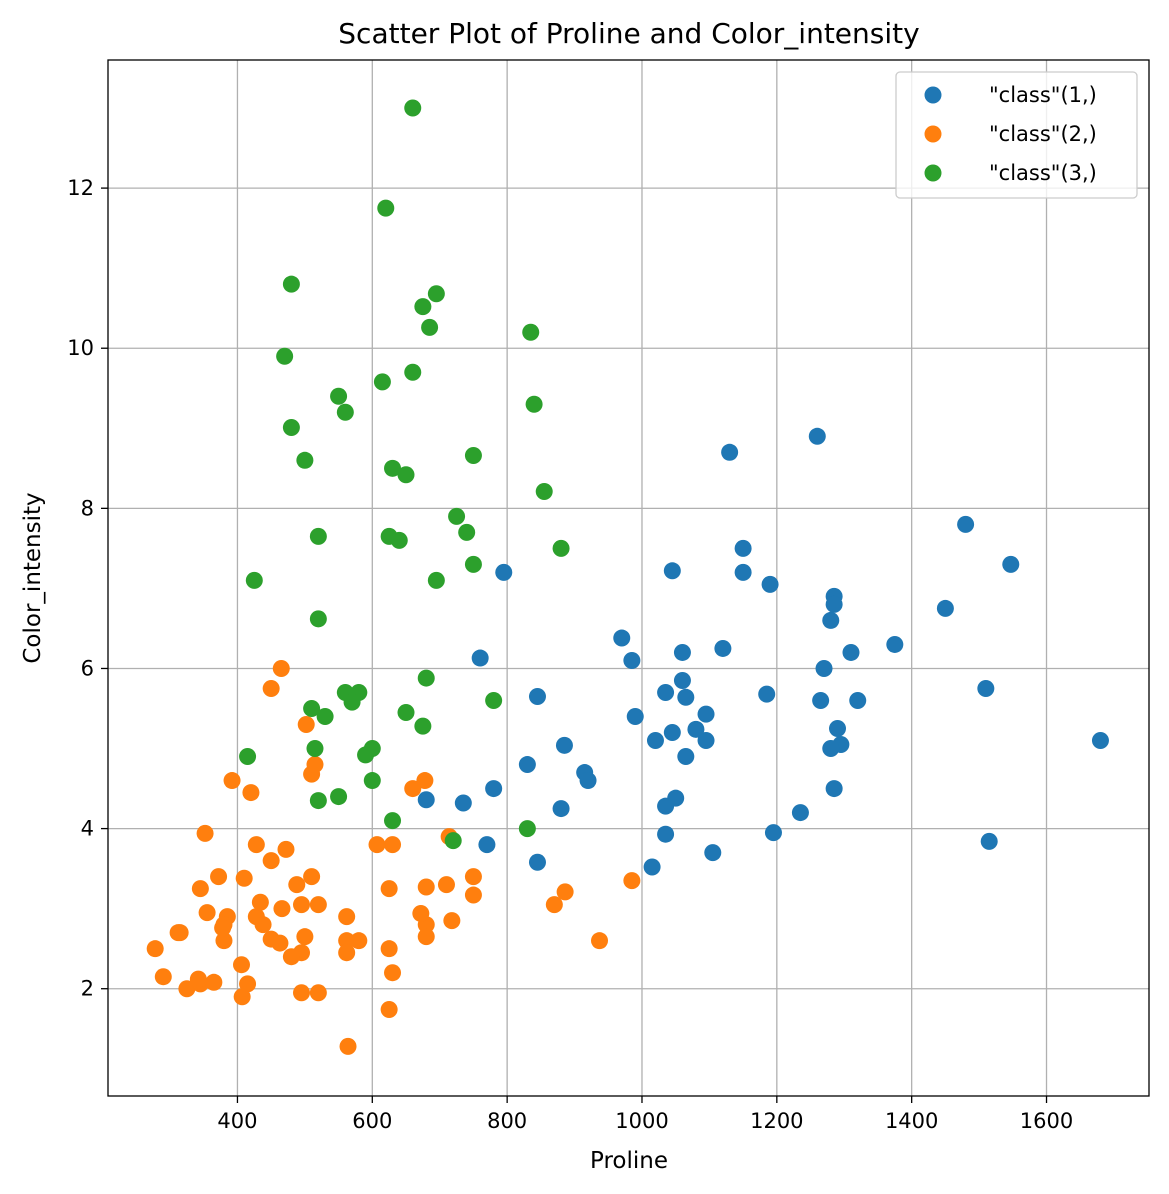  I want to click on x-tick-label: 1400, so click(911, 1121).